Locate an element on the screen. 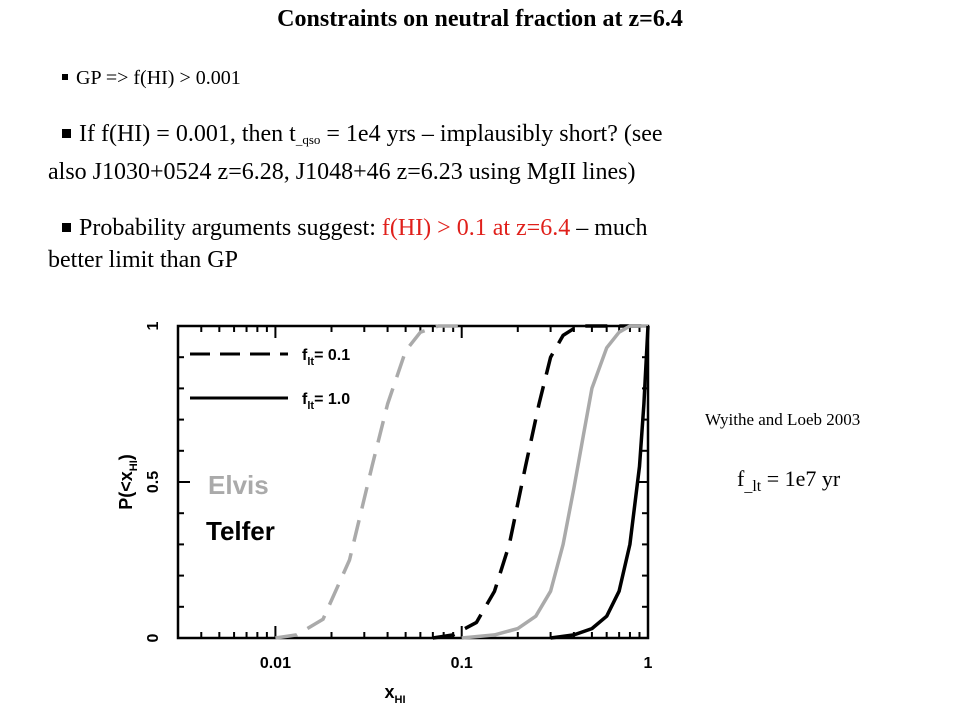  x-tick-label: 1 is located at coordinates (648, 663).